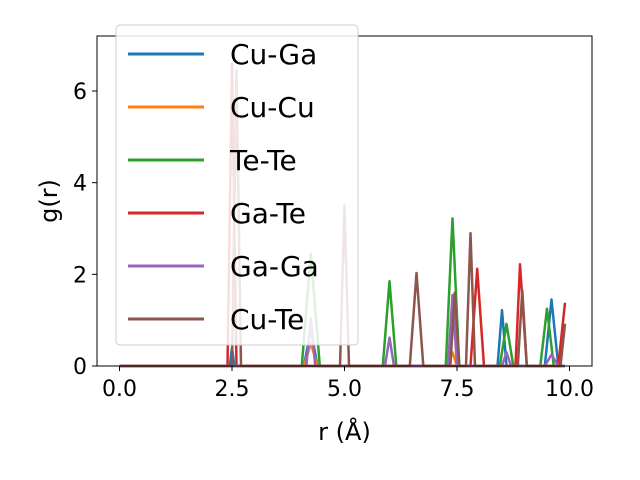 The height and width of the screenshot is (480, 640). I want to click on x-tick-label: 2.5, so click(232, 389).